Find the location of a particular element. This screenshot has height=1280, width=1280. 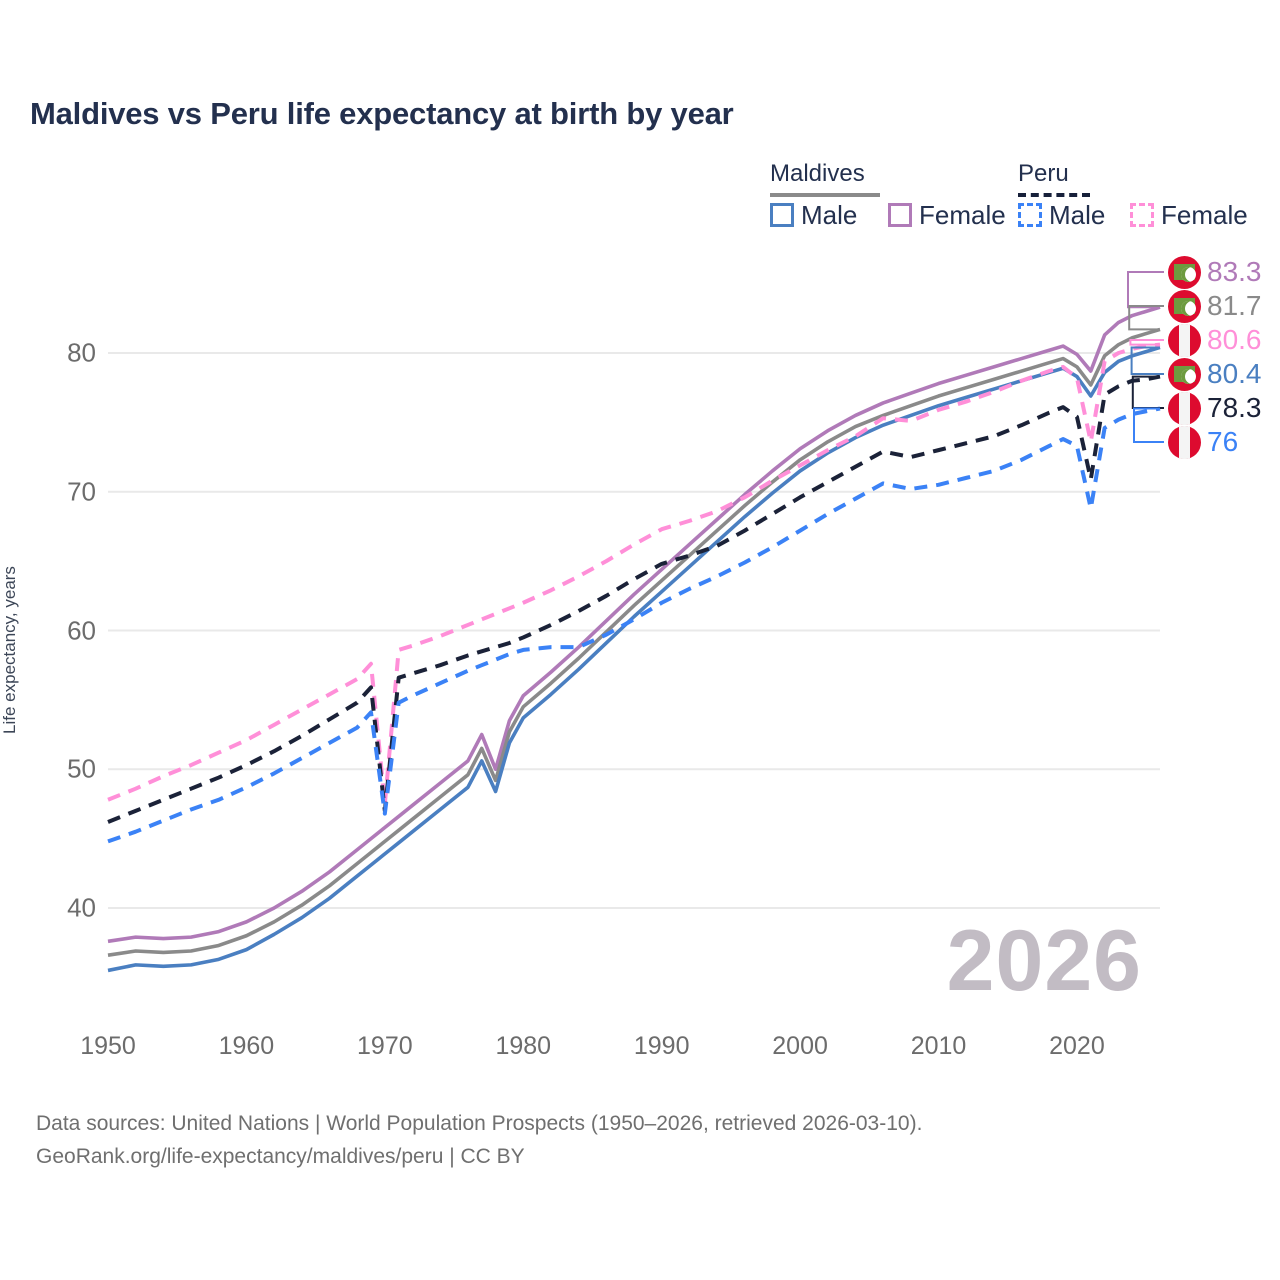

legend-group-maldives: Maldives is located at coordinates (817, 173).